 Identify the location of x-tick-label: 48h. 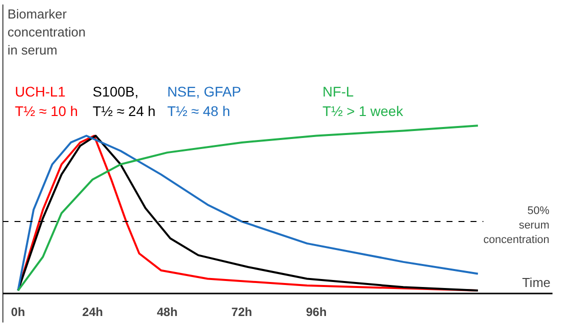
(167, 311).